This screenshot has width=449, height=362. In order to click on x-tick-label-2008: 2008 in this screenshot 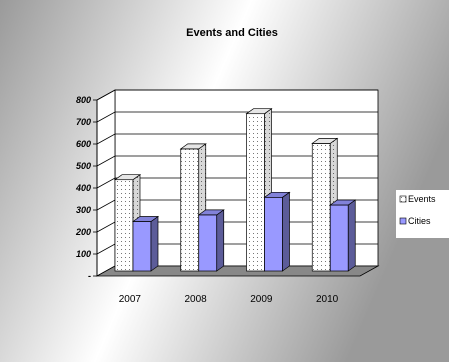, I will do `click(196, 299)`.